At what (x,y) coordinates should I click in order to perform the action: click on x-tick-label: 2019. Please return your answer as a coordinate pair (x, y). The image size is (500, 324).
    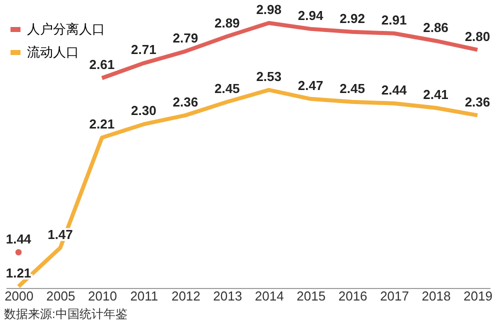
    Looking at the image, I should click on (478, 296).